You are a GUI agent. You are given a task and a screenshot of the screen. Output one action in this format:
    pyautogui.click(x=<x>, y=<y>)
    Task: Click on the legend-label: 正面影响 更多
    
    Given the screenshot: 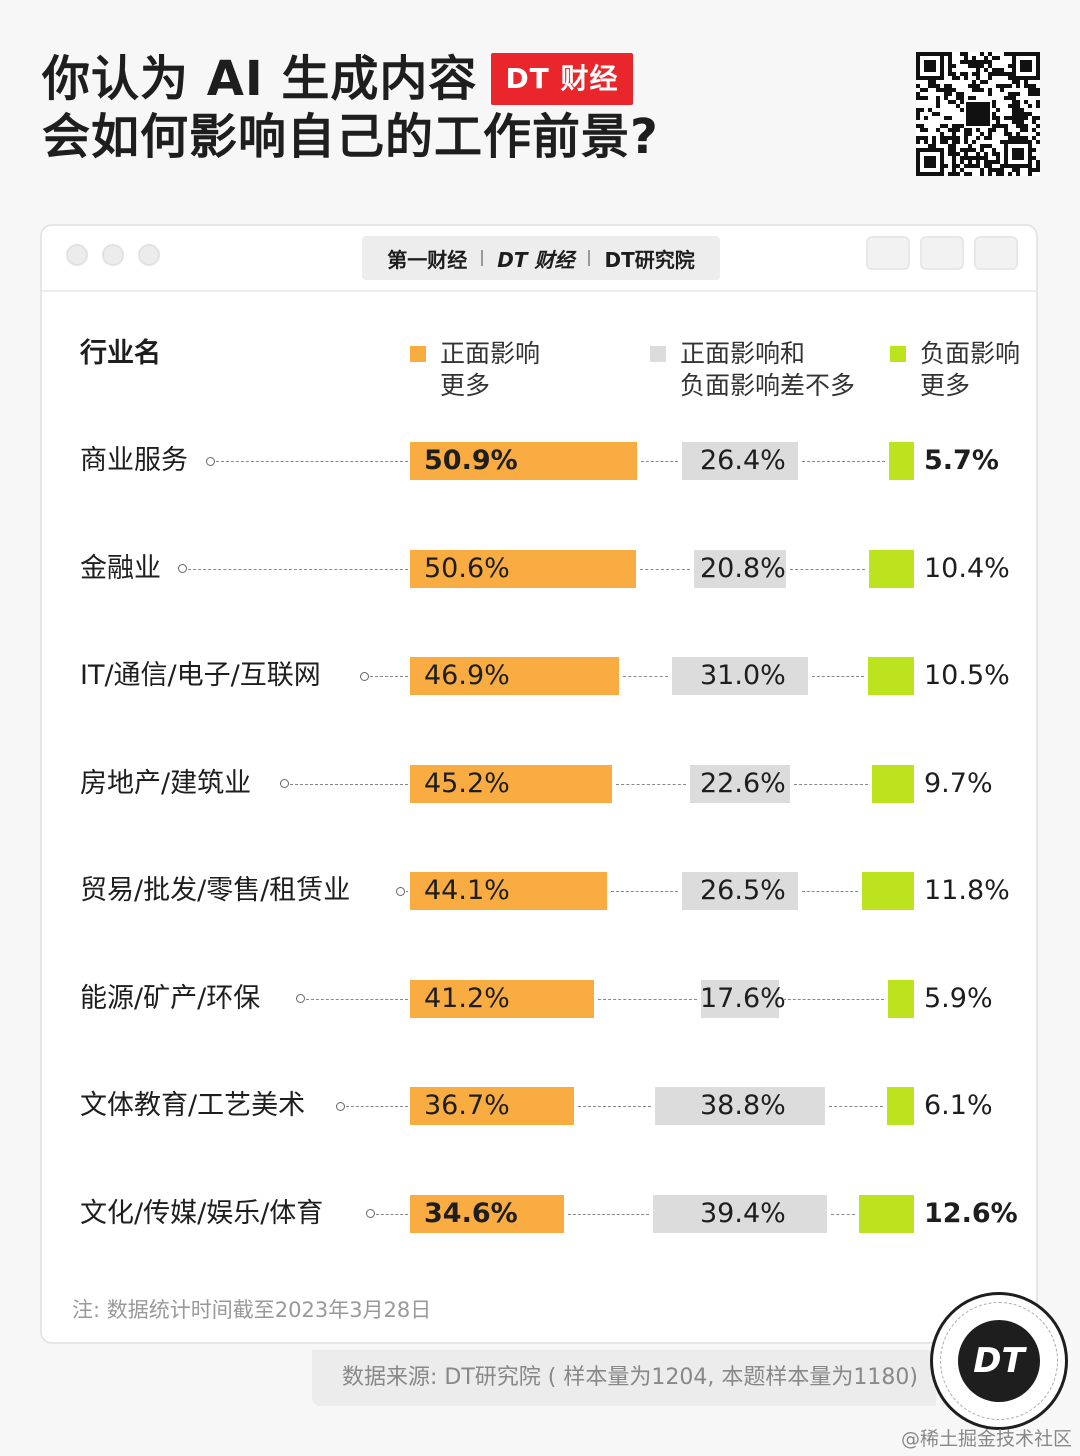 What is the action you would take?
    pyautogui.click(x=490, y=370)
    